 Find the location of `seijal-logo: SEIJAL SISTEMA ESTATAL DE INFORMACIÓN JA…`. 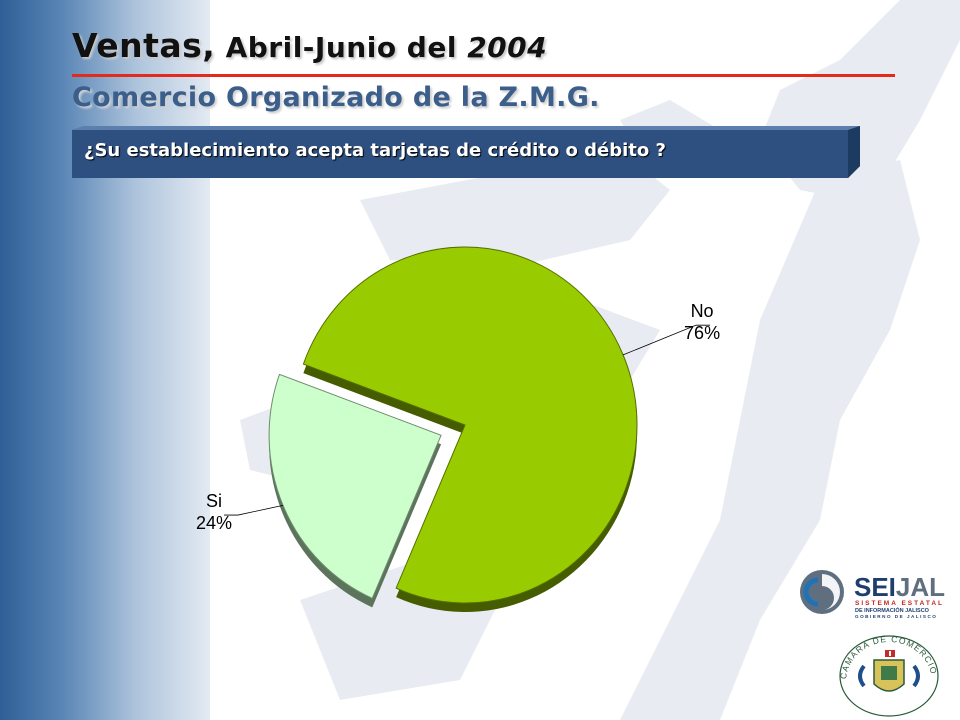

seijal-logo: SEIJAL SISTEMA ESTATAL DE INFORMACIÓN JA… is located at coordinates (872, 594).